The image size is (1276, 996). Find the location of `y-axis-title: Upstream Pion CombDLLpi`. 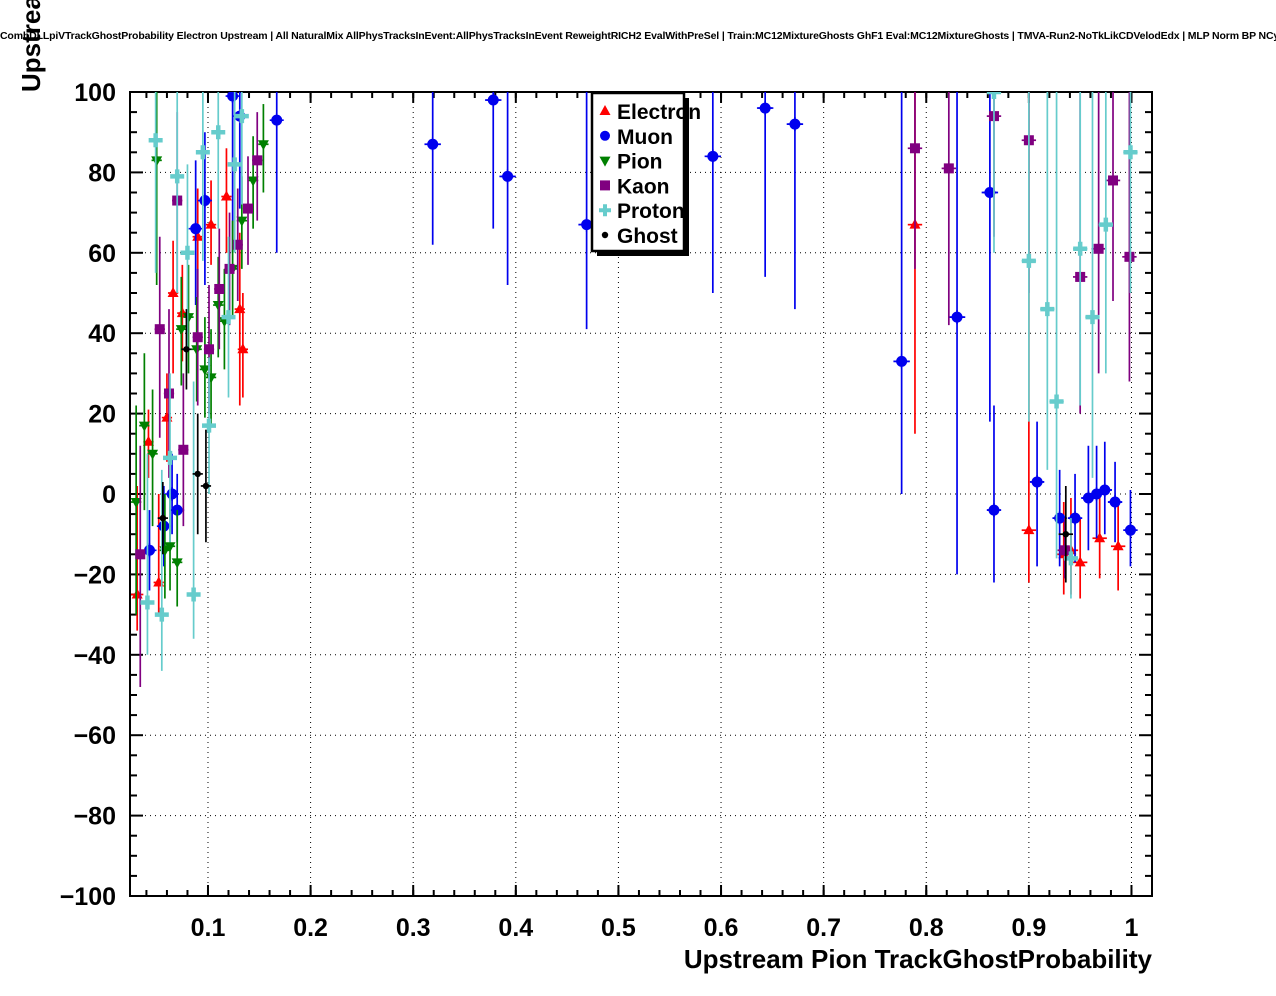

y-axis-title: Upstream Pion CombDLLpi is located at coordinates (31, 46).